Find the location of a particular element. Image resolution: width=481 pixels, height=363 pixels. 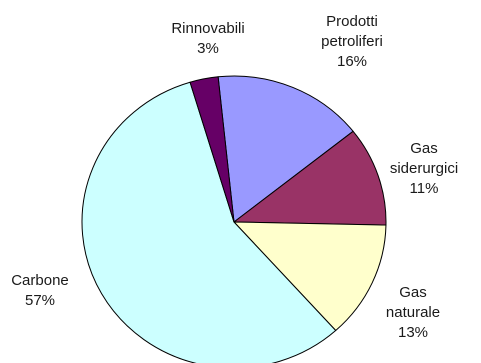

pie-label-carbone: Carbone 57% is located at coordinates (40, 290).